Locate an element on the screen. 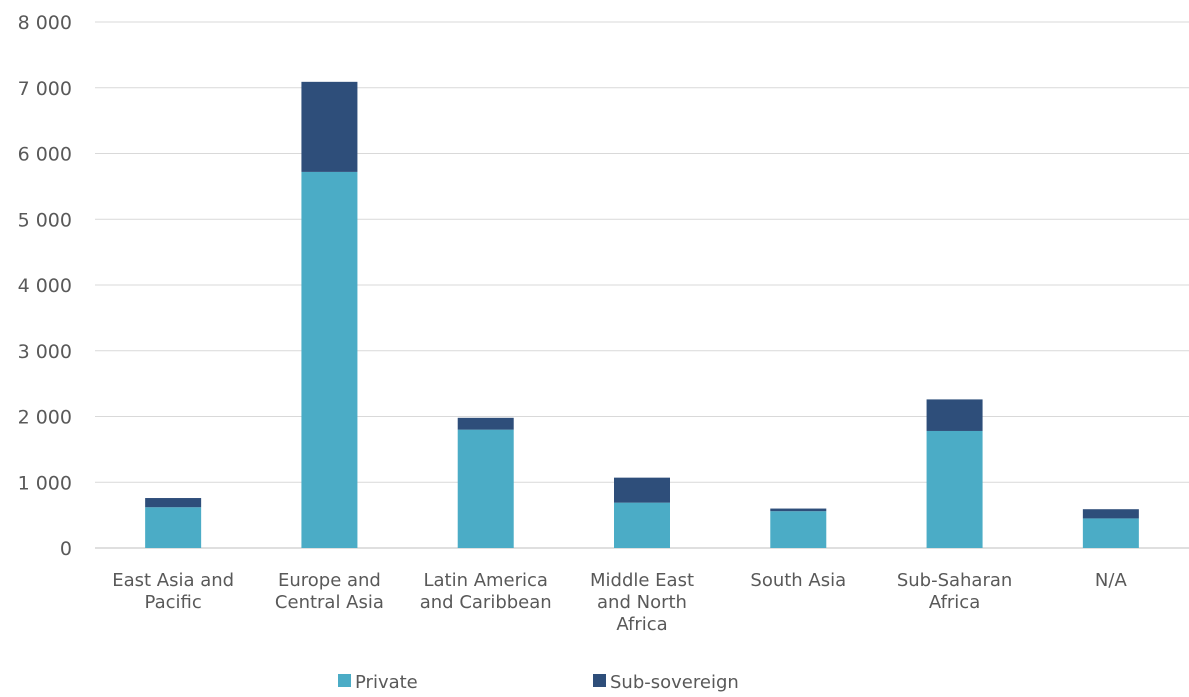  legend: Private Sub-sovereign is located at coordinates (538, 682).